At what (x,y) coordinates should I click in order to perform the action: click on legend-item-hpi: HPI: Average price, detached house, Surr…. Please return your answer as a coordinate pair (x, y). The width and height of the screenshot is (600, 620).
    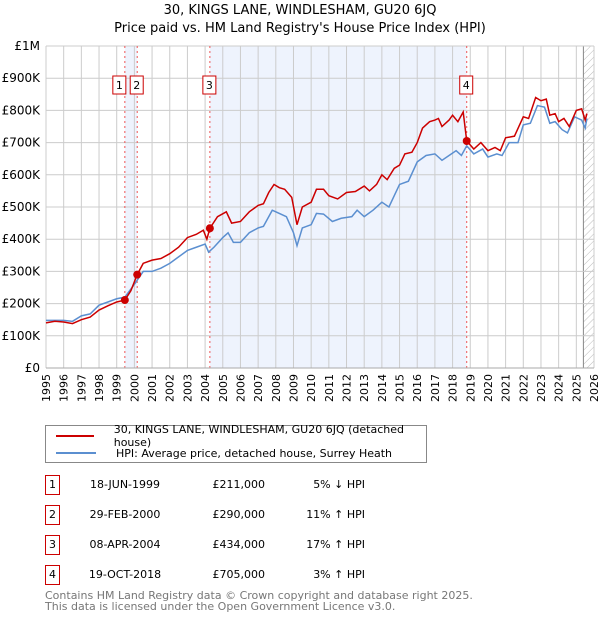
    Looking at the image, I should click on (224, 453).